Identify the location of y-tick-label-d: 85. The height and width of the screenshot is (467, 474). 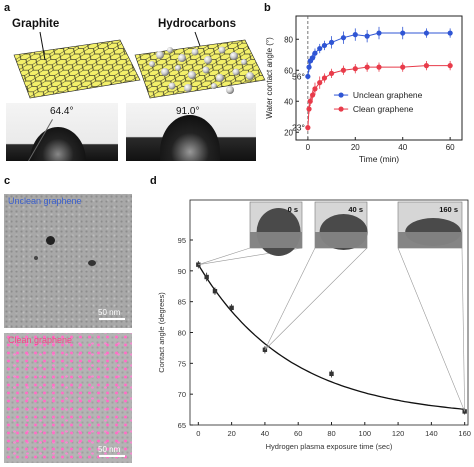
(182, 302).